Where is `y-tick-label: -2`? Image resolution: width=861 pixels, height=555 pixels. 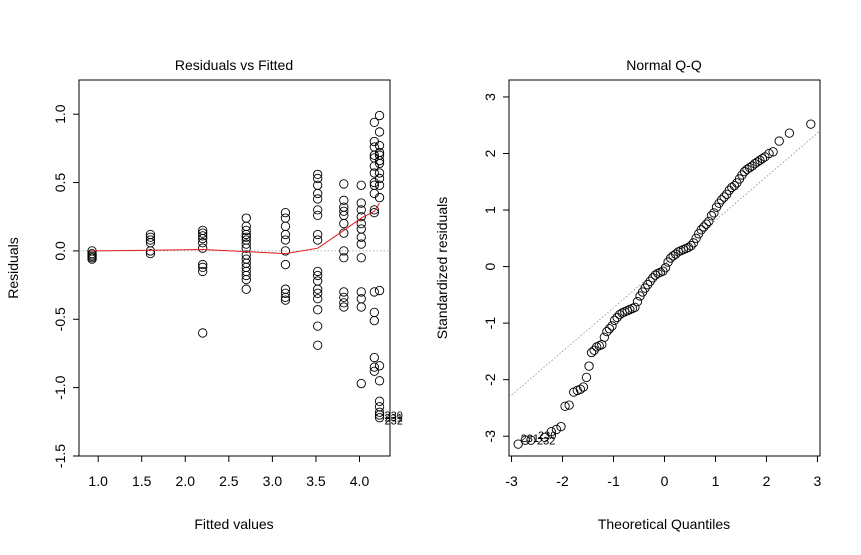 y-tick-label: -2 is located at coordinates (490, 379).